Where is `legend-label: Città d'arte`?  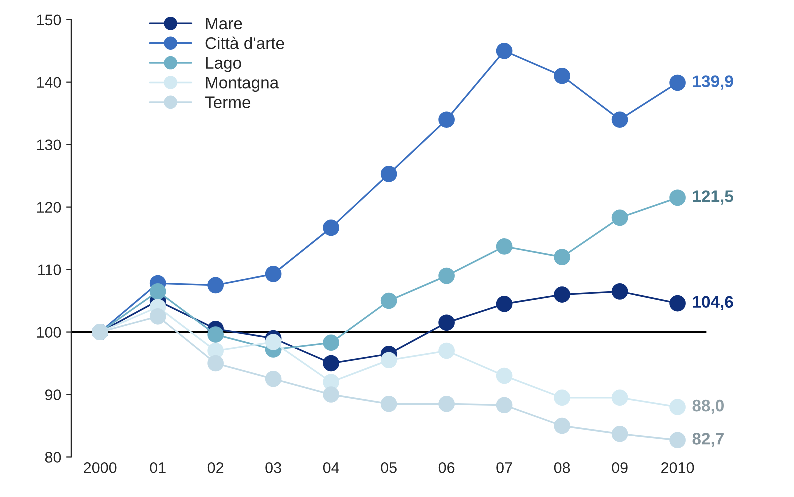
legend-label: Città d'arte is located at coordinates (245, 43).